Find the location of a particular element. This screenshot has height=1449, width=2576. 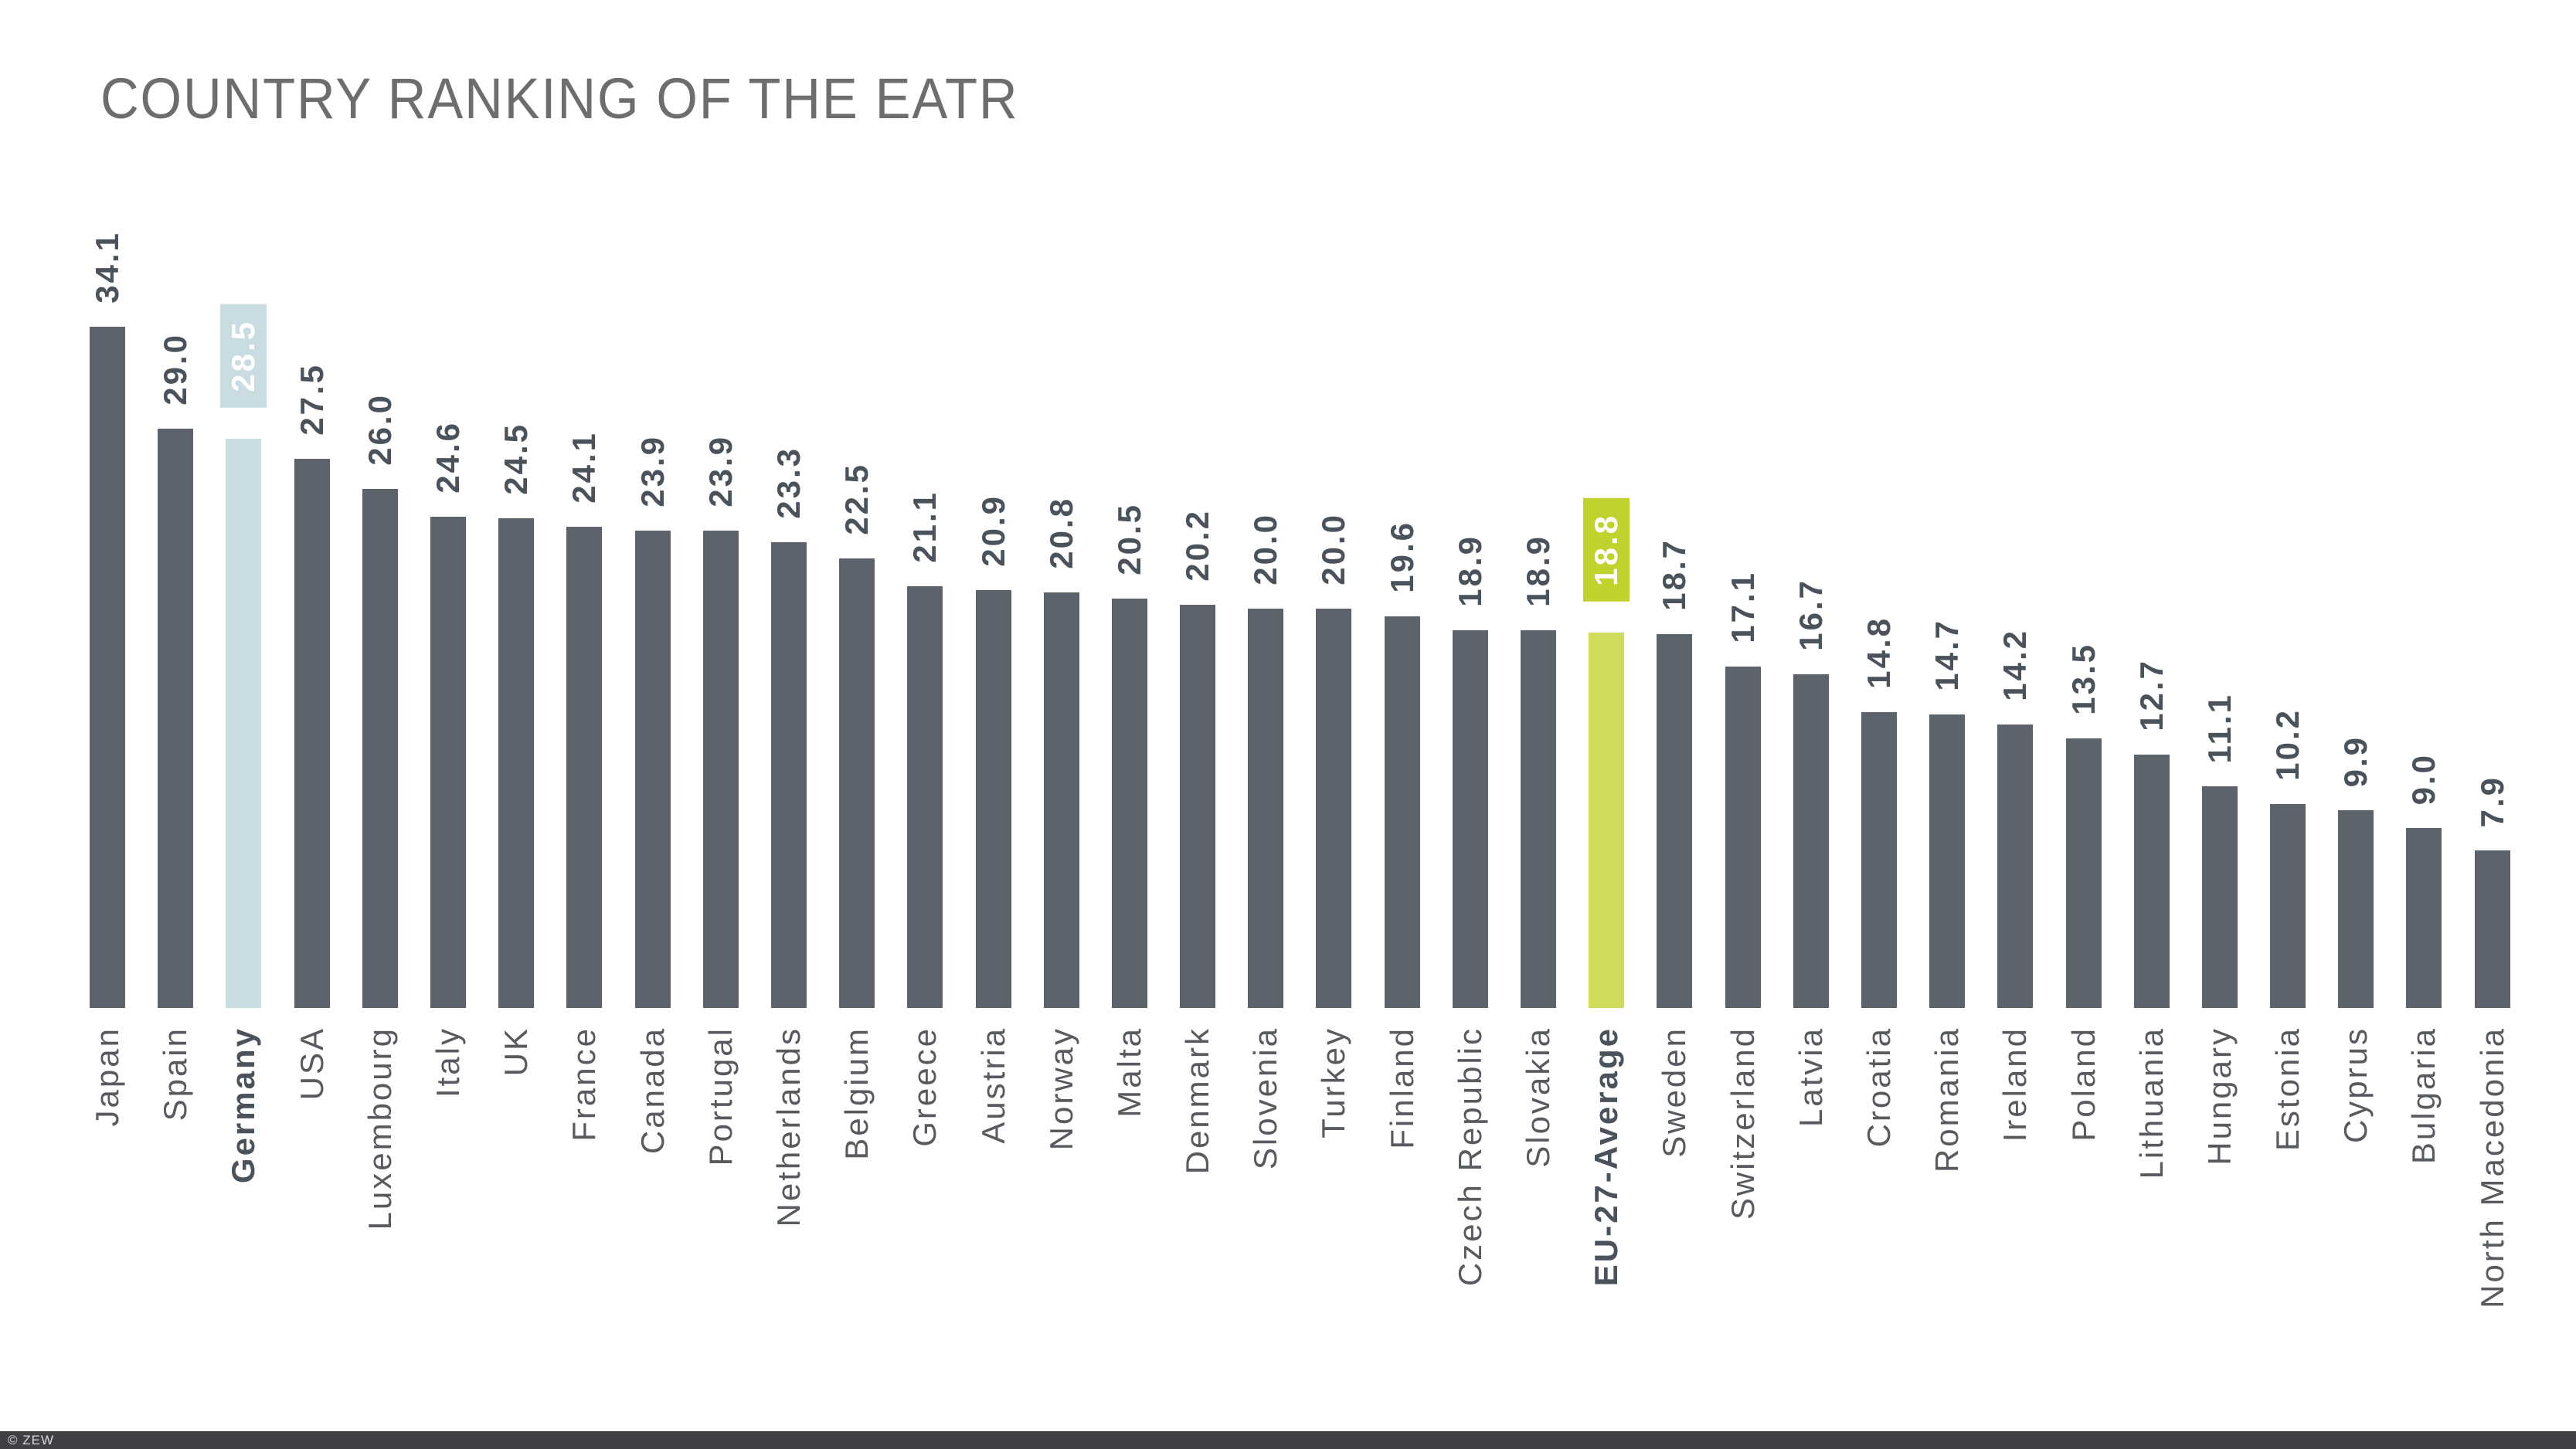

bar-column-france: 24.1 is located at coordinates (584, 719).